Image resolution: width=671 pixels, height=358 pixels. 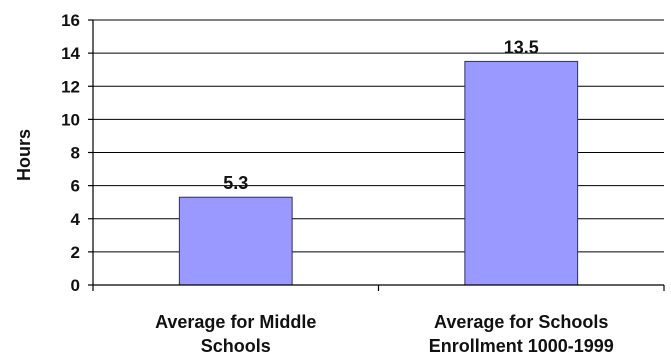 What do you see at coordinates (236, 346) in the screenshot?
I see `category-label-0-1: Schools` at bounding box center [236, 346].